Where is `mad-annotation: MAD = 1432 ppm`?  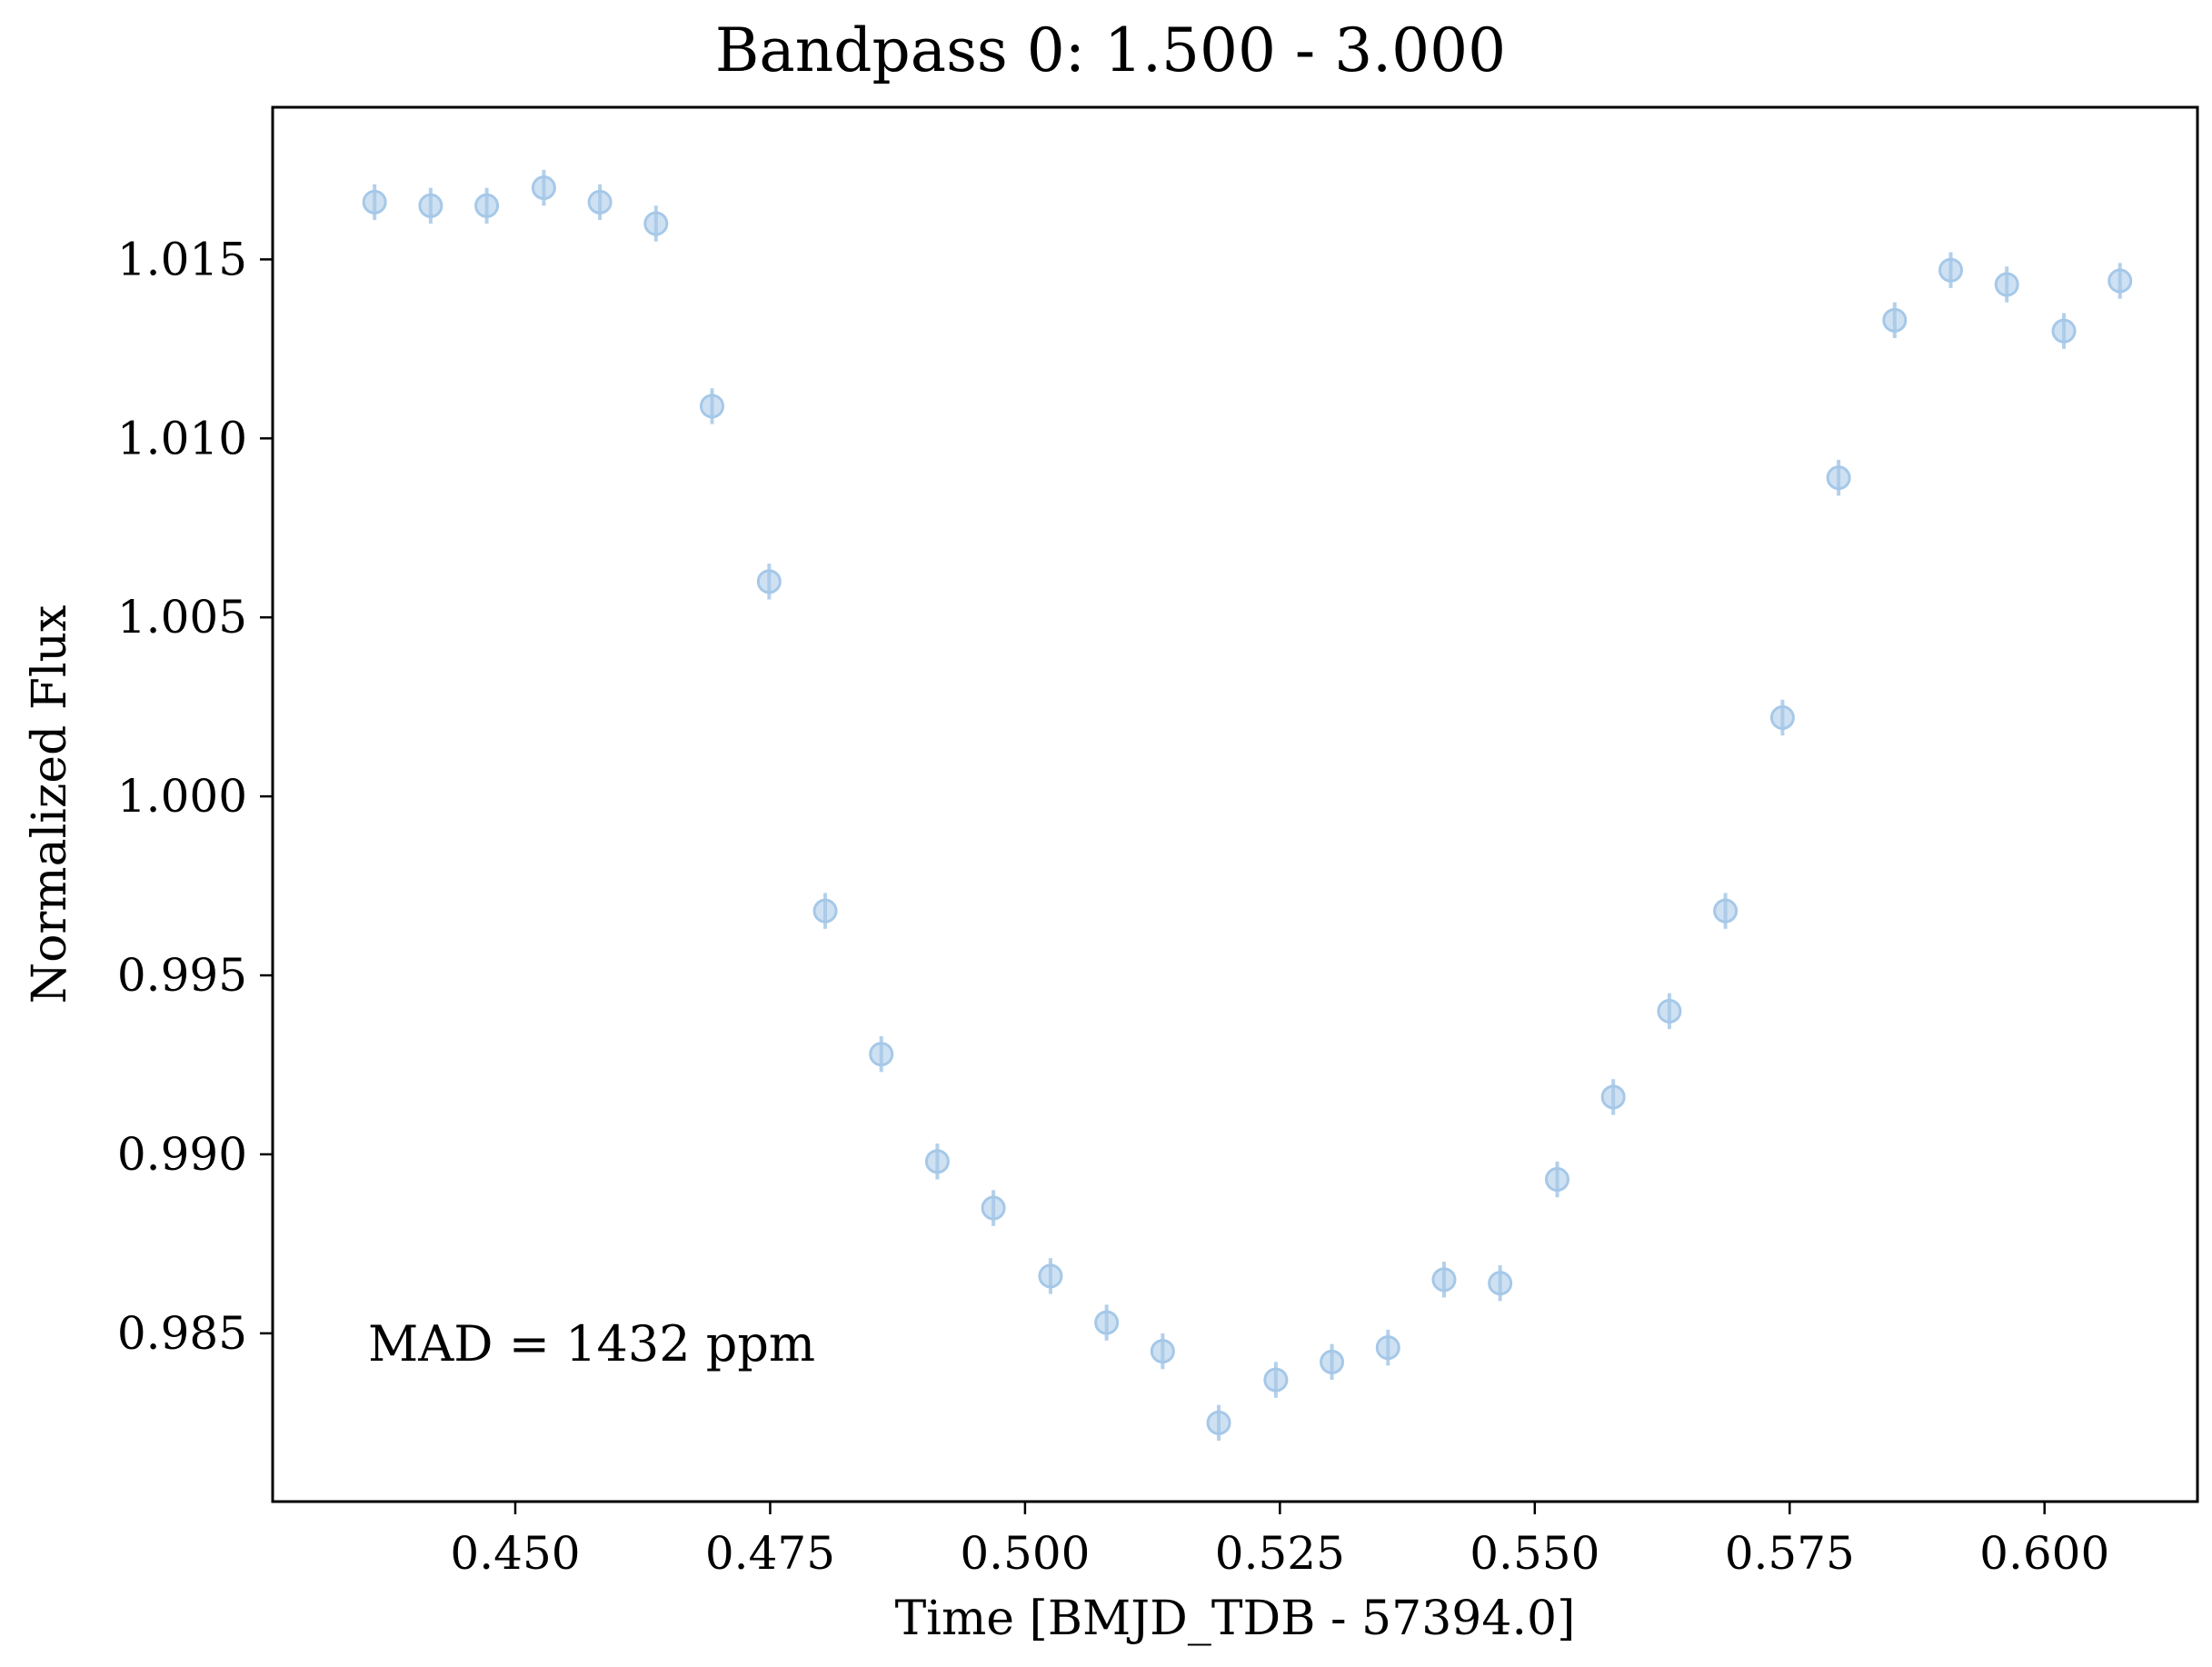 mad-annotation: MAD = 1432 ppm is located at coordinates (591, 1344).